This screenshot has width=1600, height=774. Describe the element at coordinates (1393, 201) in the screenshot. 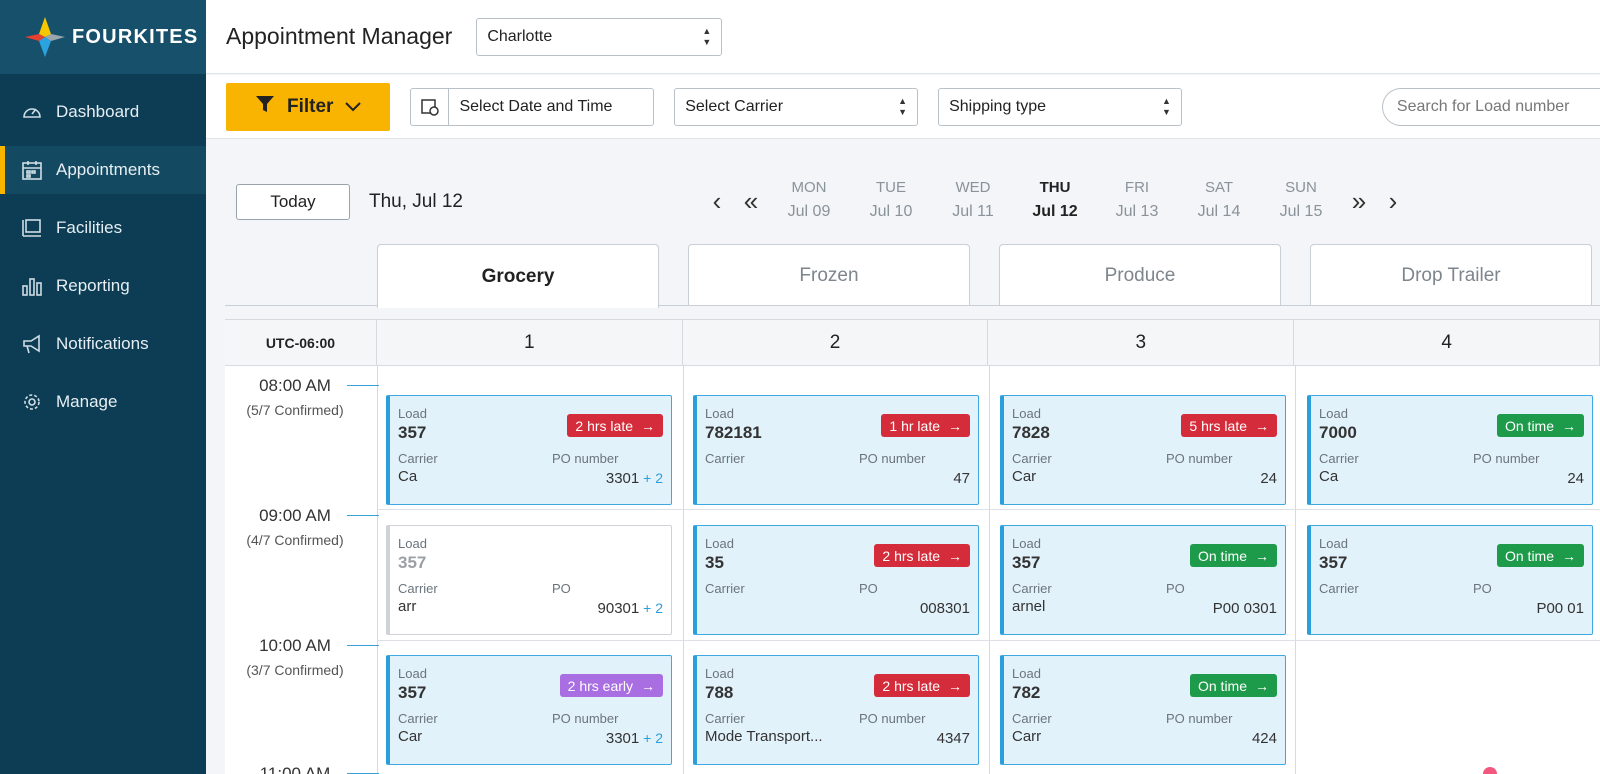

I see `next-day-icon: ›` at that location.